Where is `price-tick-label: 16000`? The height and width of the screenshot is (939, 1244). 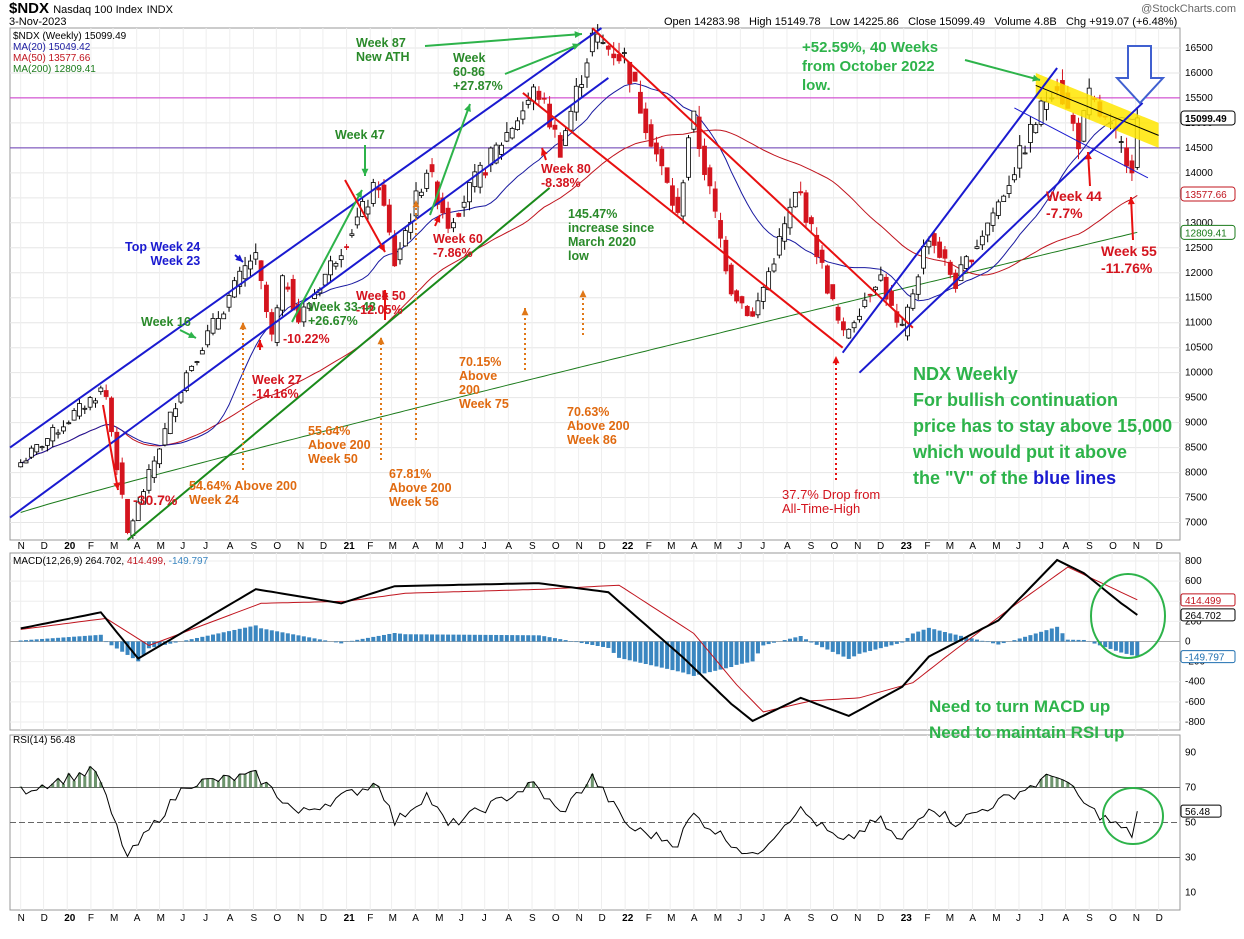
price-tick-label: 16000 is located at coordinates (1199, 73).